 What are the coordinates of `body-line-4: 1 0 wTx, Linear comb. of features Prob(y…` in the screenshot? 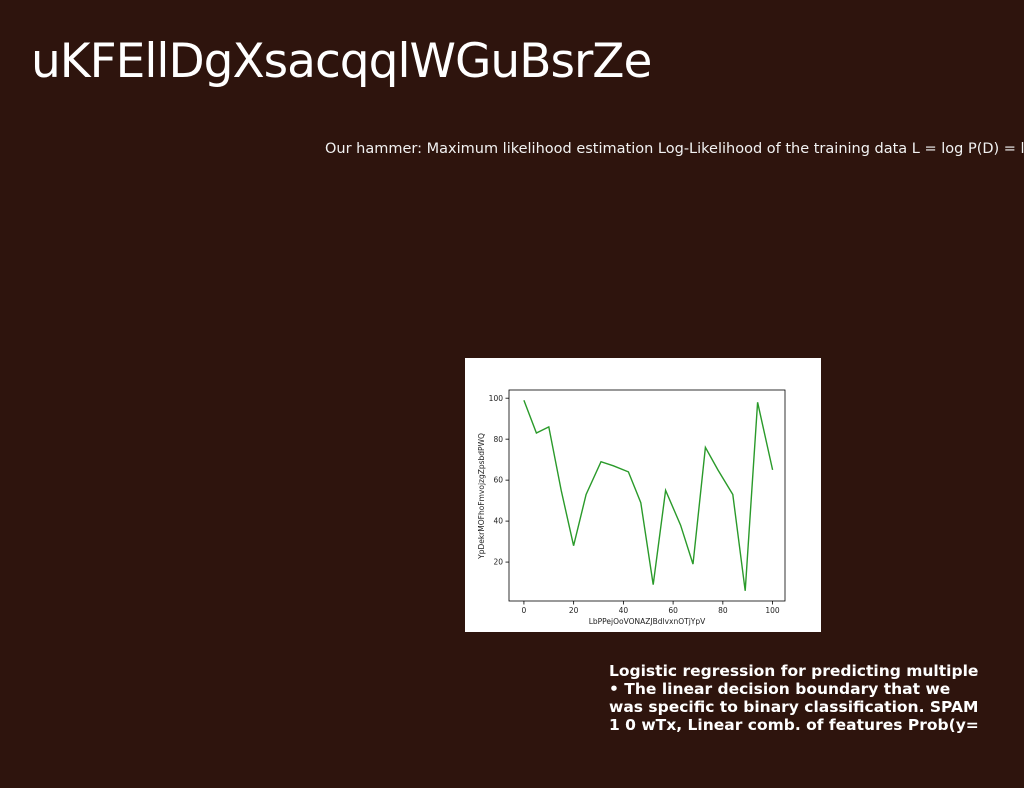 It's located at (794, 725).